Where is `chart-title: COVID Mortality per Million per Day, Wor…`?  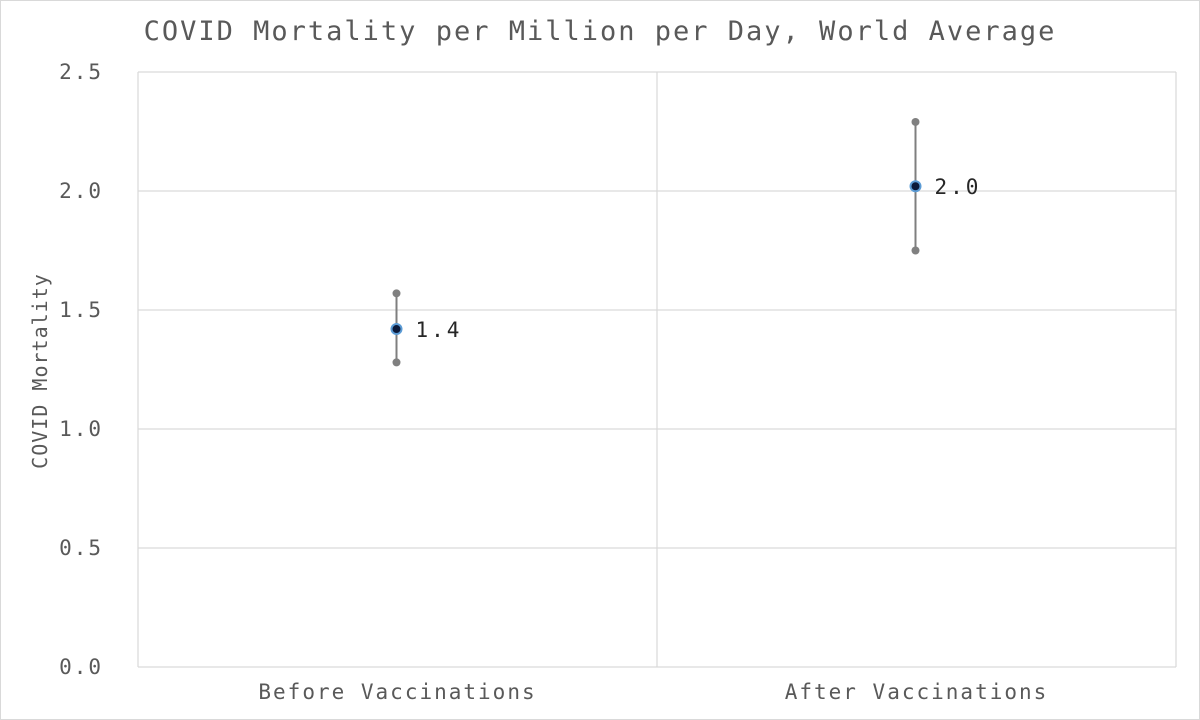 chart-title: COVID Mortality per Million per Day, Wor… is located at coordinates (600, 31).